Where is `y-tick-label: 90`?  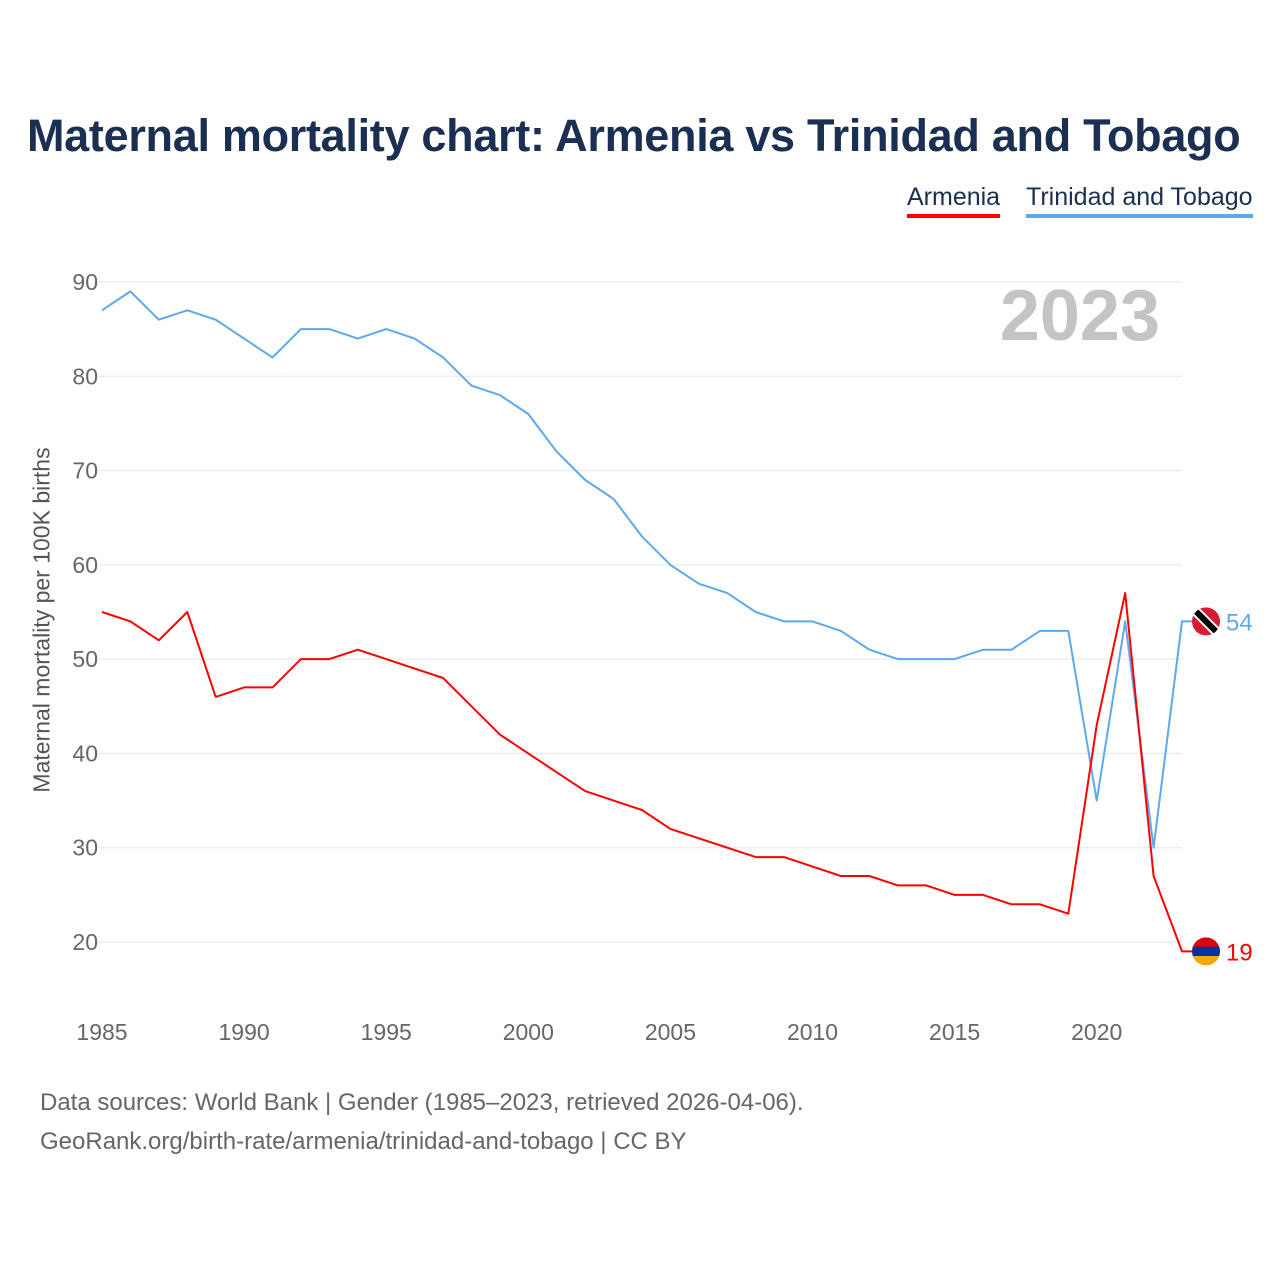 y-tick-label: 90 is located at coordinates (85, 282).